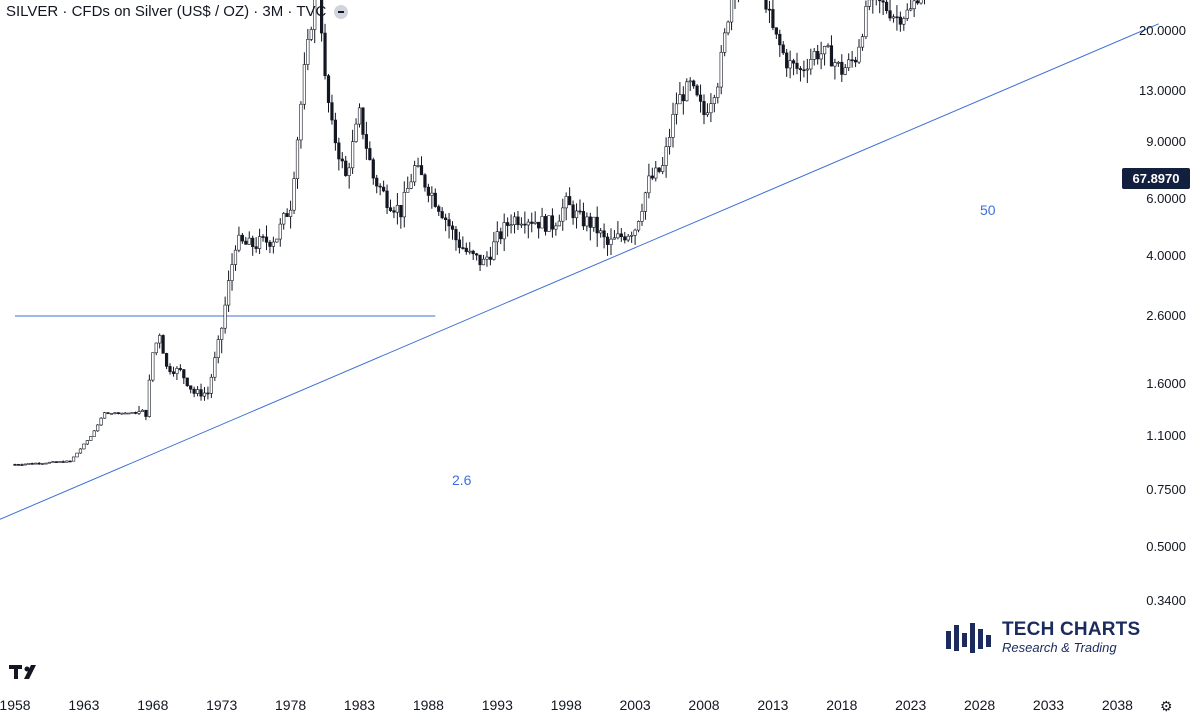 The height and width of the screenshot is (717, 1199). Describe the element at coordinates (842, 705) in the screenshot. I see `time-tick-label: 2018` at that location.